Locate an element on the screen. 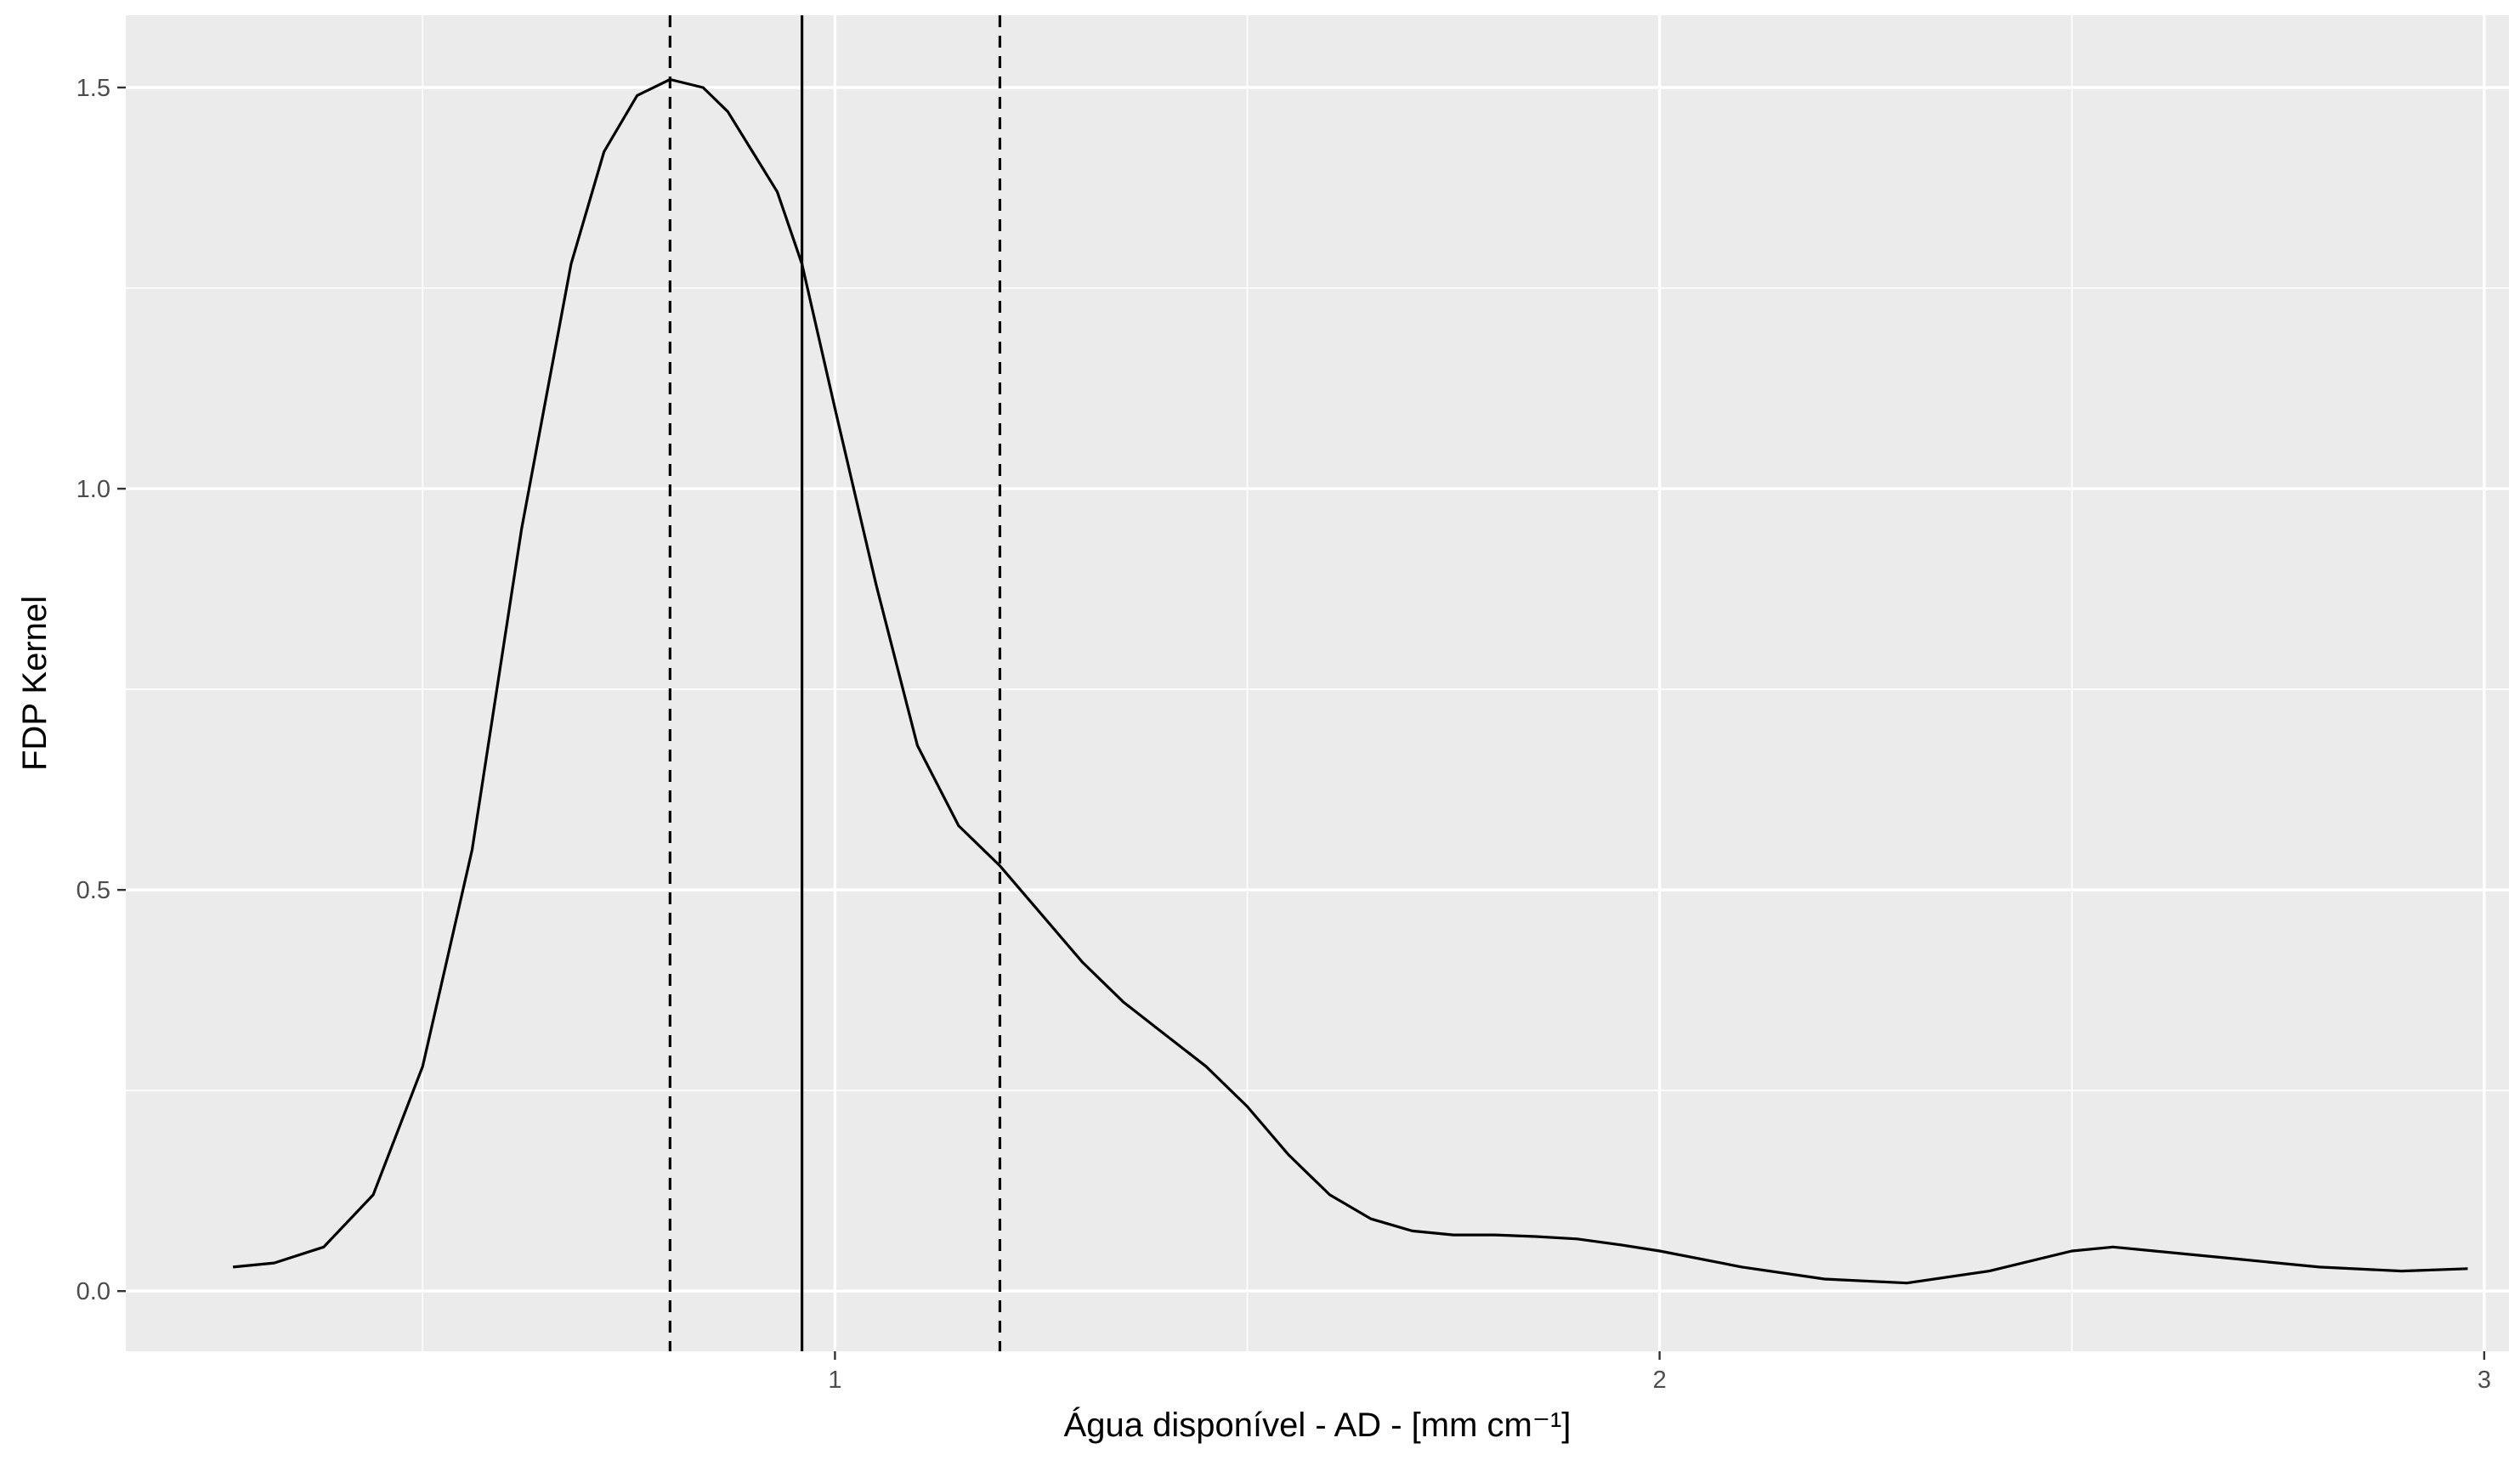  x-tick-label: 2 is located at coordinates (1660, 1380).